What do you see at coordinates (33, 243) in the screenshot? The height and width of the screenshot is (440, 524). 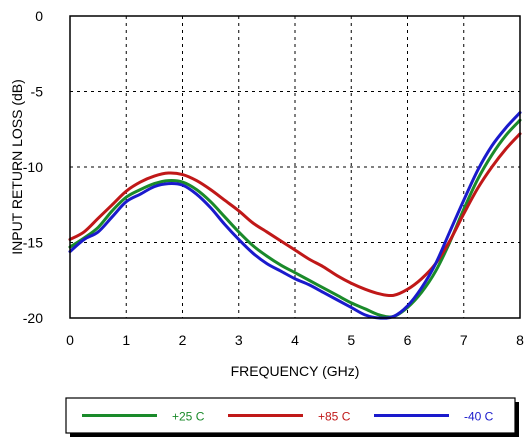 I see `y-tick-label: -15` at bounding box center [33, 243].